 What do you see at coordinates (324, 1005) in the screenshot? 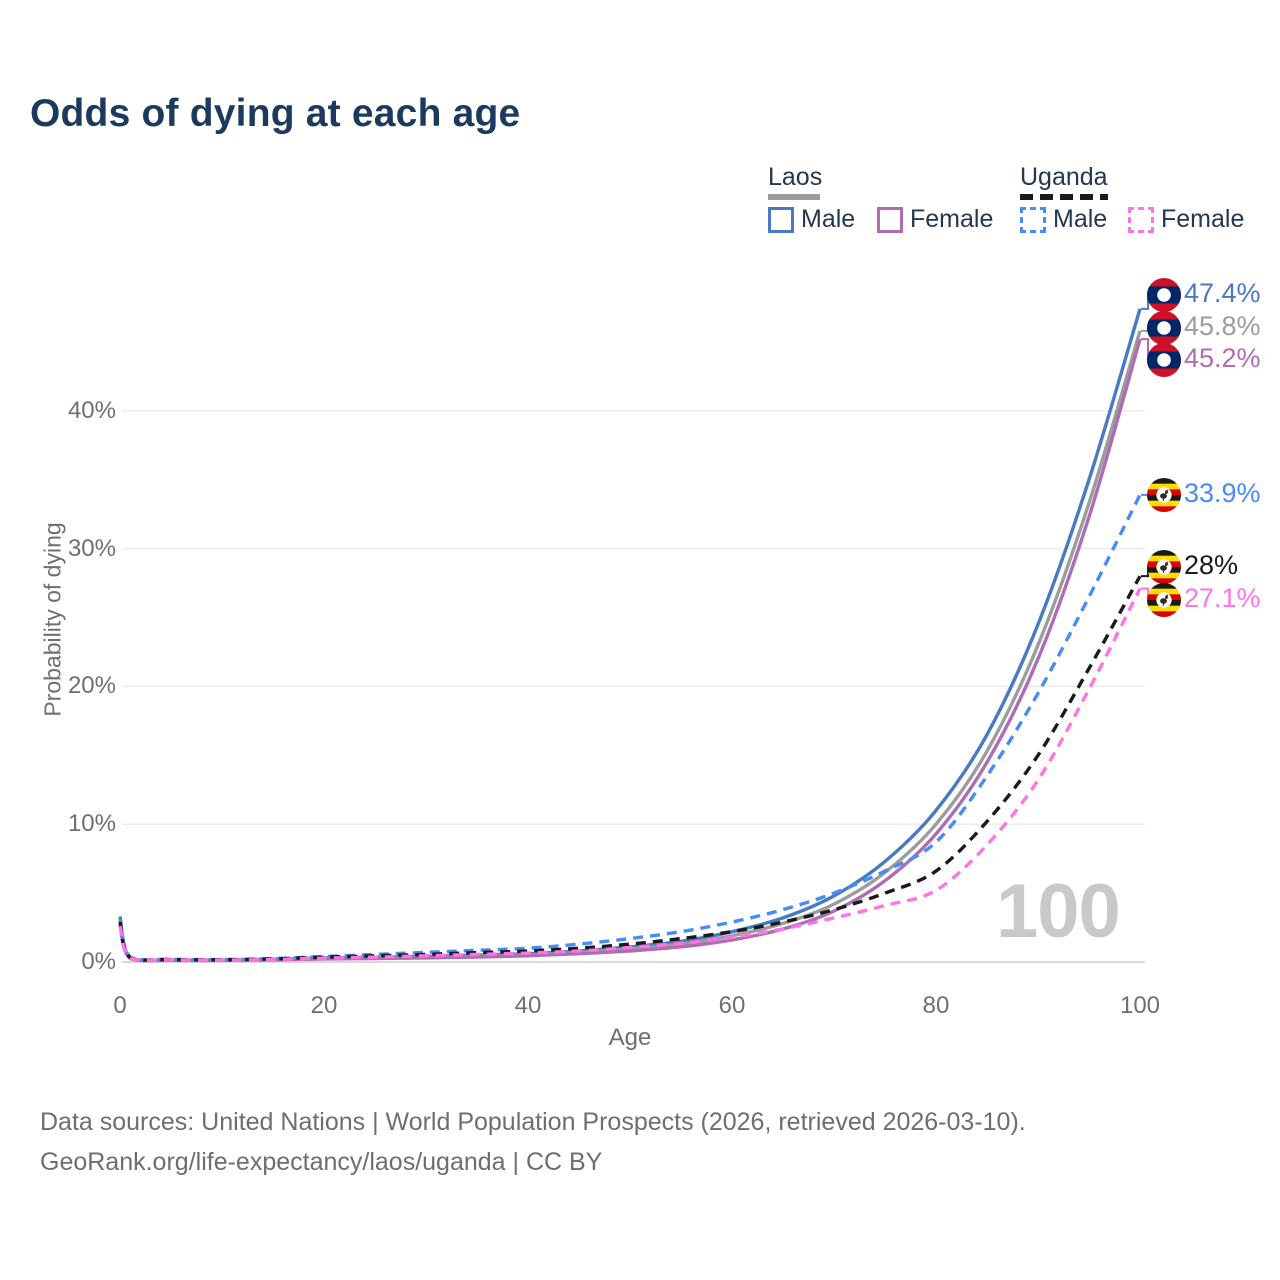
I see `x-tick-label: 20` at bounding box center [324, 1005].